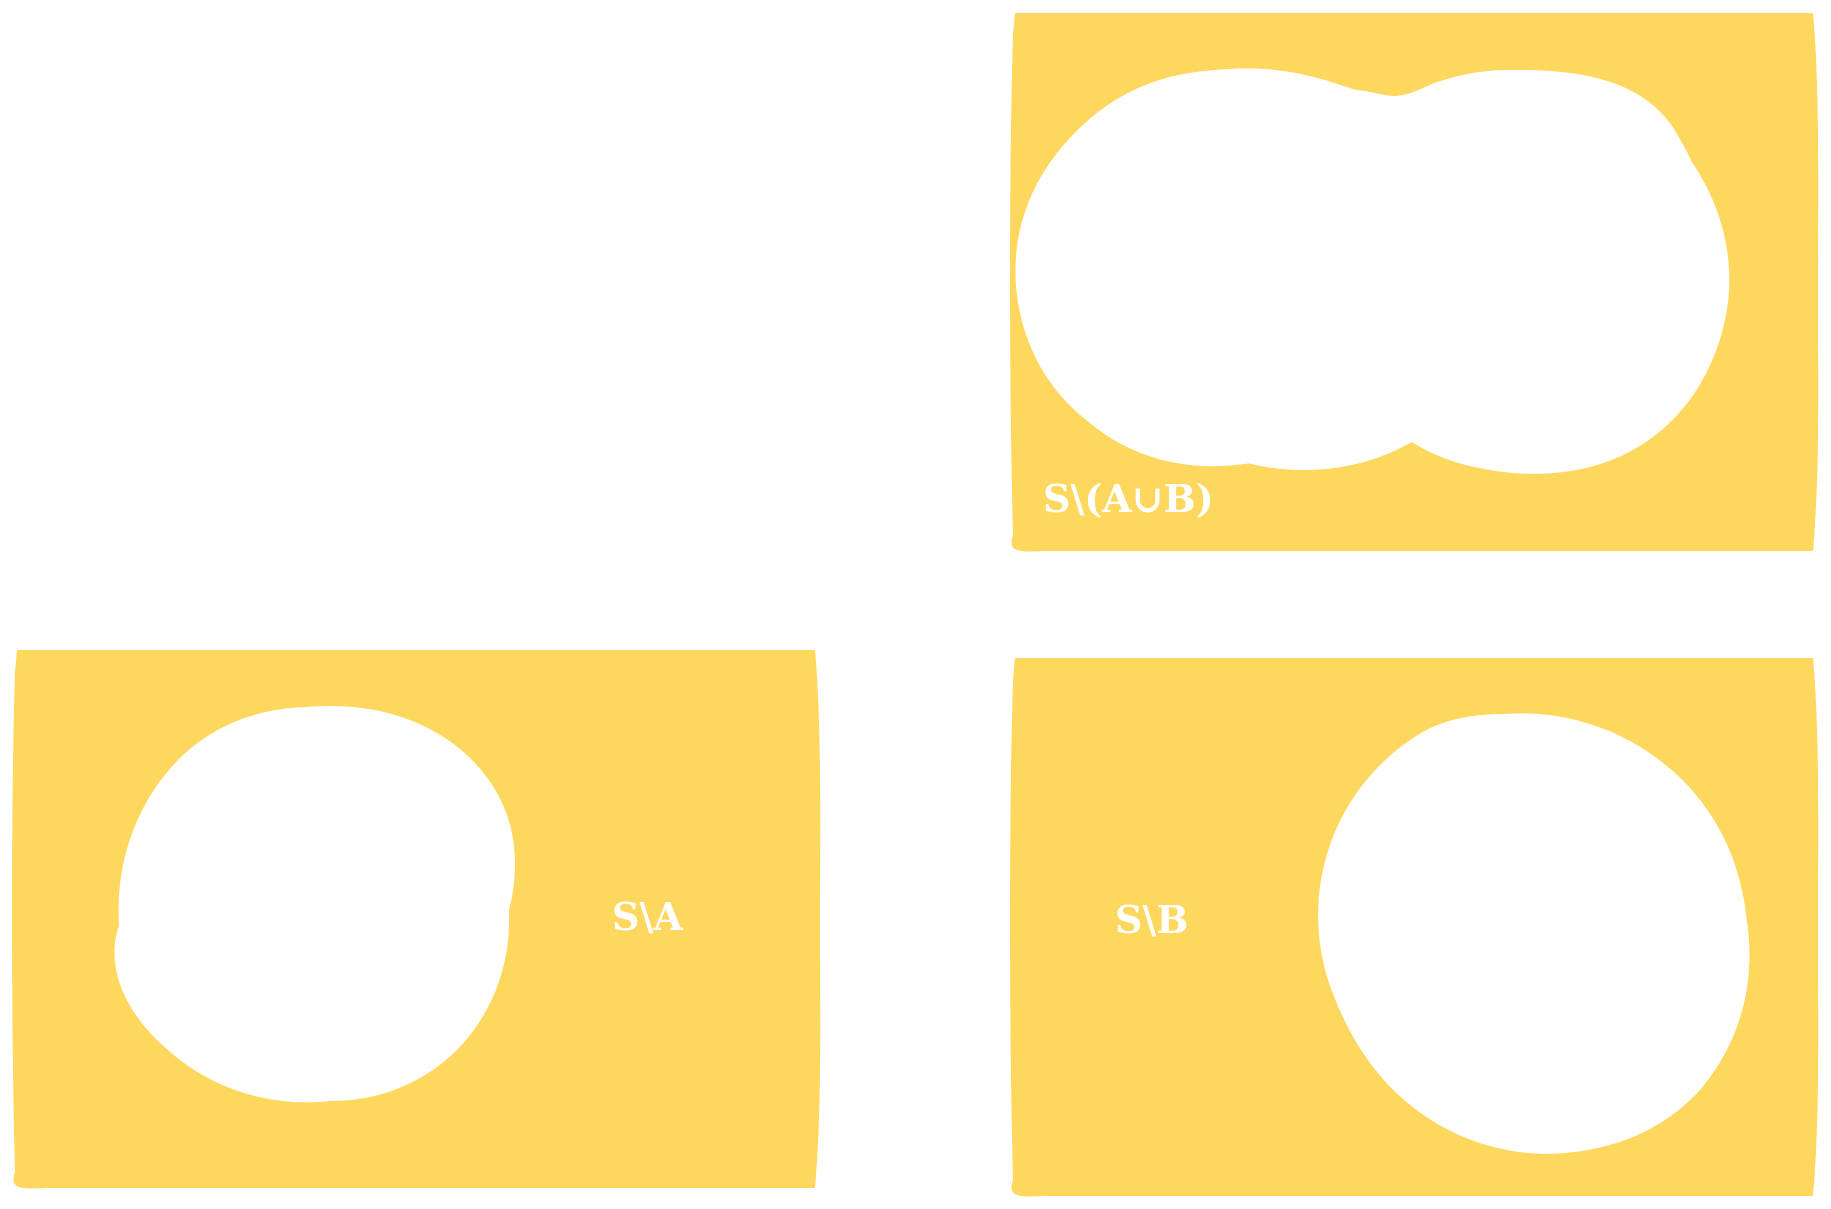  Describe the element at coordinates (1151, 919) in the screenshot. I see `label-complement-b: S\B` at that location.